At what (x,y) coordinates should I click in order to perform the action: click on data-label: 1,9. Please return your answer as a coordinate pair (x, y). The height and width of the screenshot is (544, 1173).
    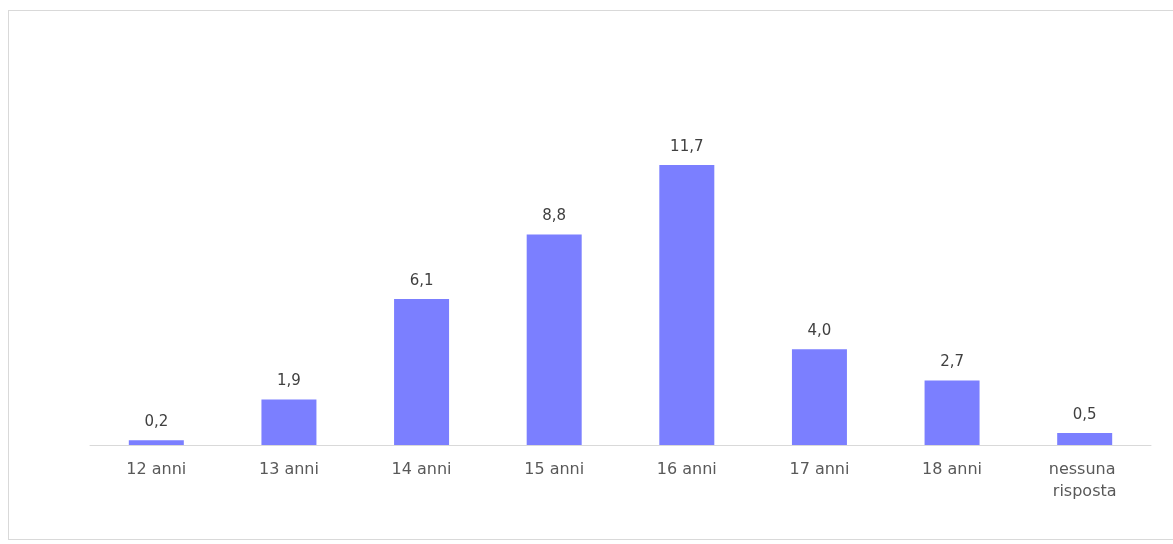
    Looking at the image, I should click on (289, 380).